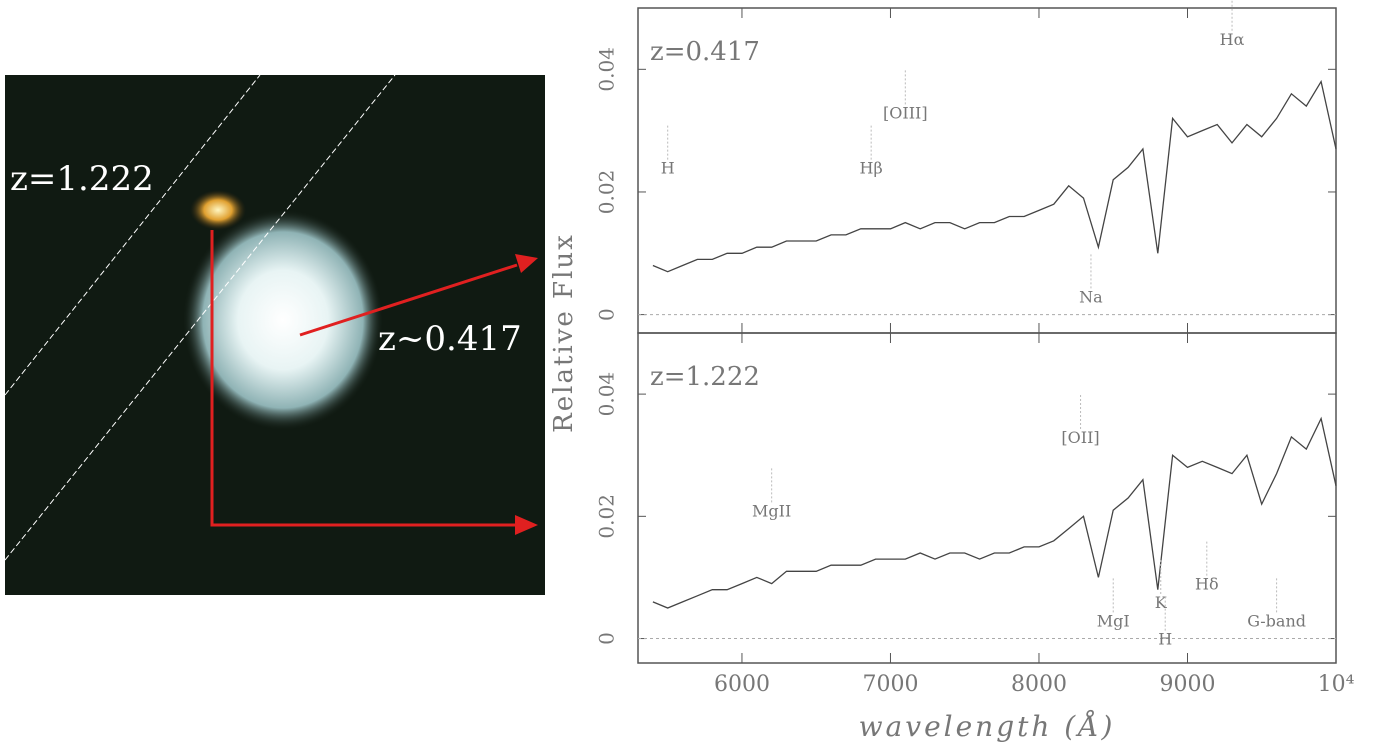 The height and width of the screenshot is (751, 1381). What do you see at coordinates (1039, 684) in the screenshot?
I see `x-tick-label: 8000` at bounding box center [1039, 684].